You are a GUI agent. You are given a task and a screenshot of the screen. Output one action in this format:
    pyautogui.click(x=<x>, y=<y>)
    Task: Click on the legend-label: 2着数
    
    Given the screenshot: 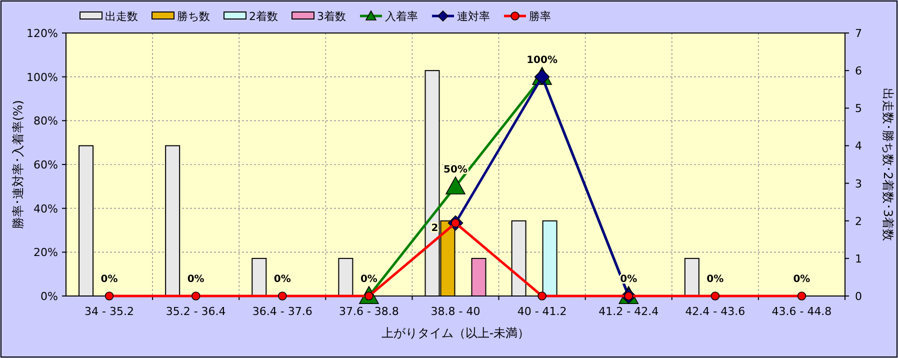 What is the action you would take?
    pyautogui.click(x=263, y=16)
    